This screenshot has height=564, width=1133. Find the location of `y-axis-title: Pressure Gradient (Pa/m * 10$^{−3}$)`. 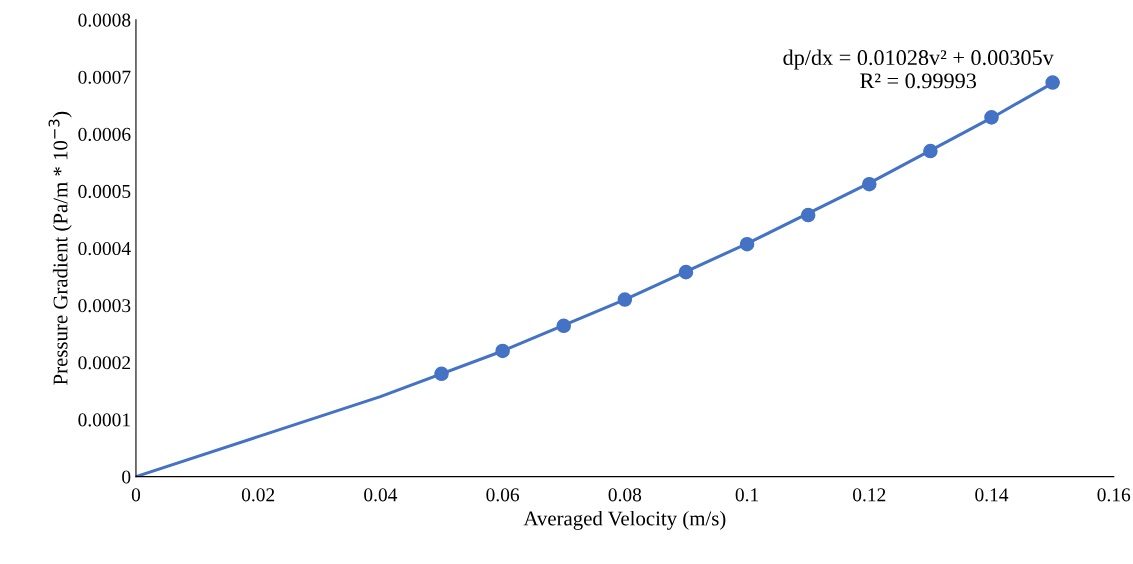

y-axis-title: Pressure Gradient (Pa/m * 10$^{−3}$) is located at coordinates (60, 248).